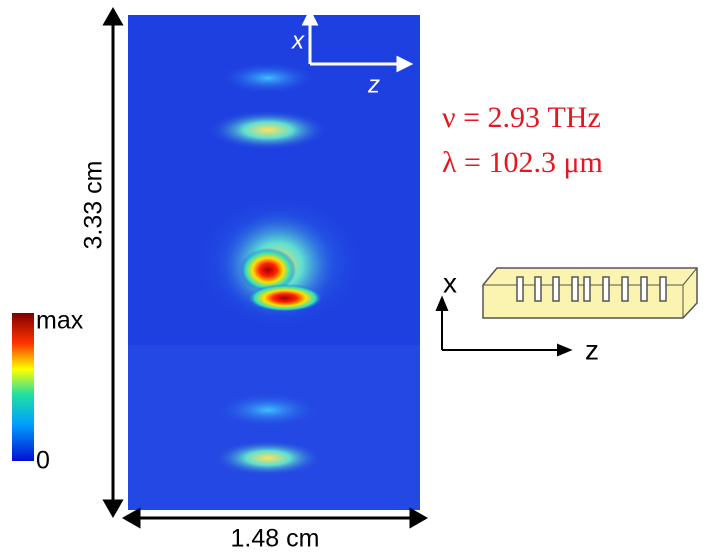  What do you see at coordinates (298, 40) in the screenshot?
I see `inset-x-label: x` at bounding box center [298, 40].